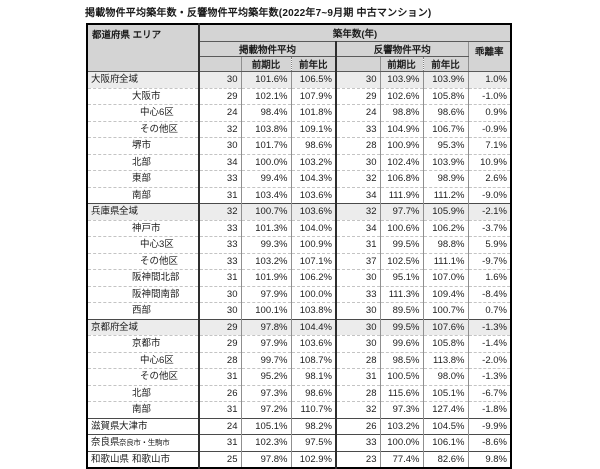  What do you see at coordinates (105, 426) in the screenshot?
I see `prefecture-label: 滋賀県` at bounding box center [105, 426].